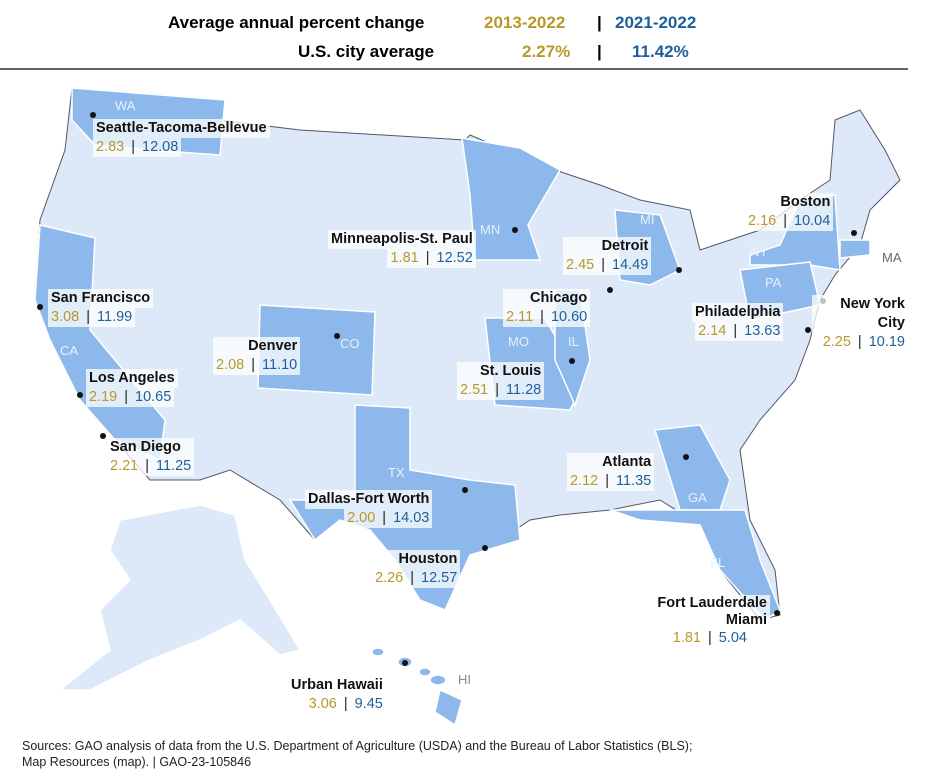 The height and width of the screenshot is (775, 945). Describe the element at coordinates (151, 457) in the screenshot. I see `city-san-diego: San Diego 2.21 | 11.25` at that location.